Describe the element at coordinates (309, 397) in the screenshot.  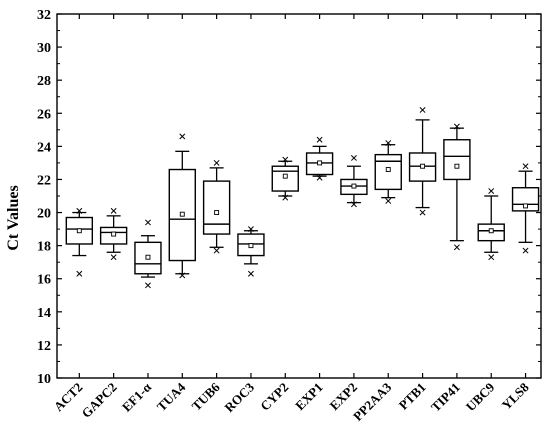
I see `x-tick-label: EXP1` at that location.